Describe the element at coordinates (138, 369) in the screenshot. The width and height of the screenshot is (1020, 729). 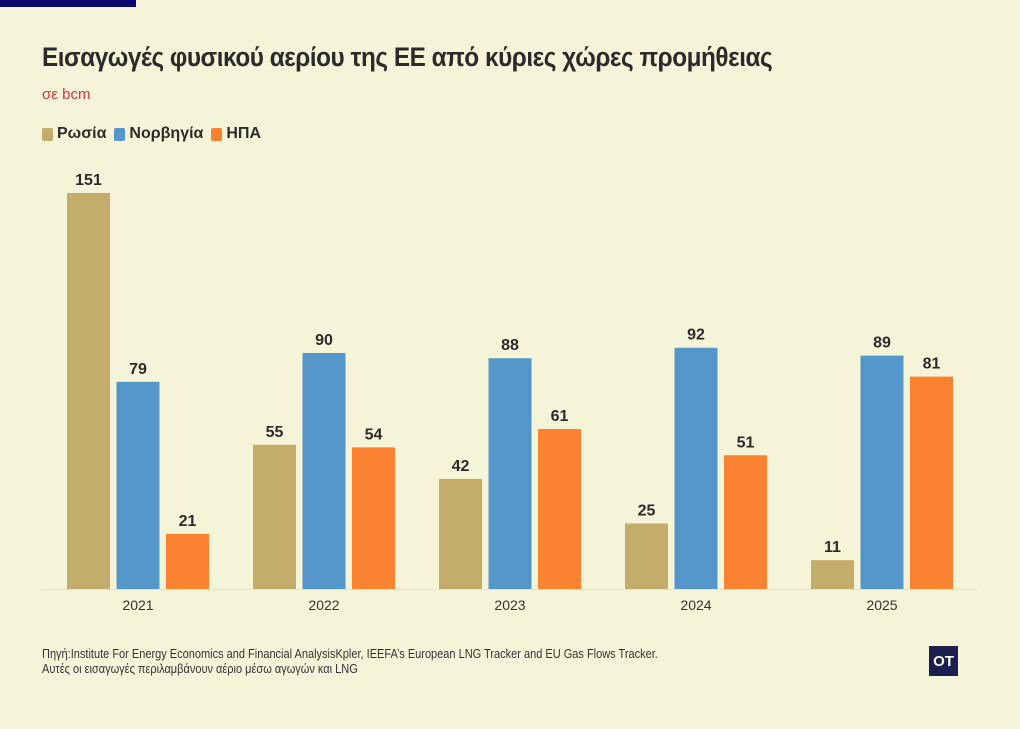
I see `data-label: 79` at that location.